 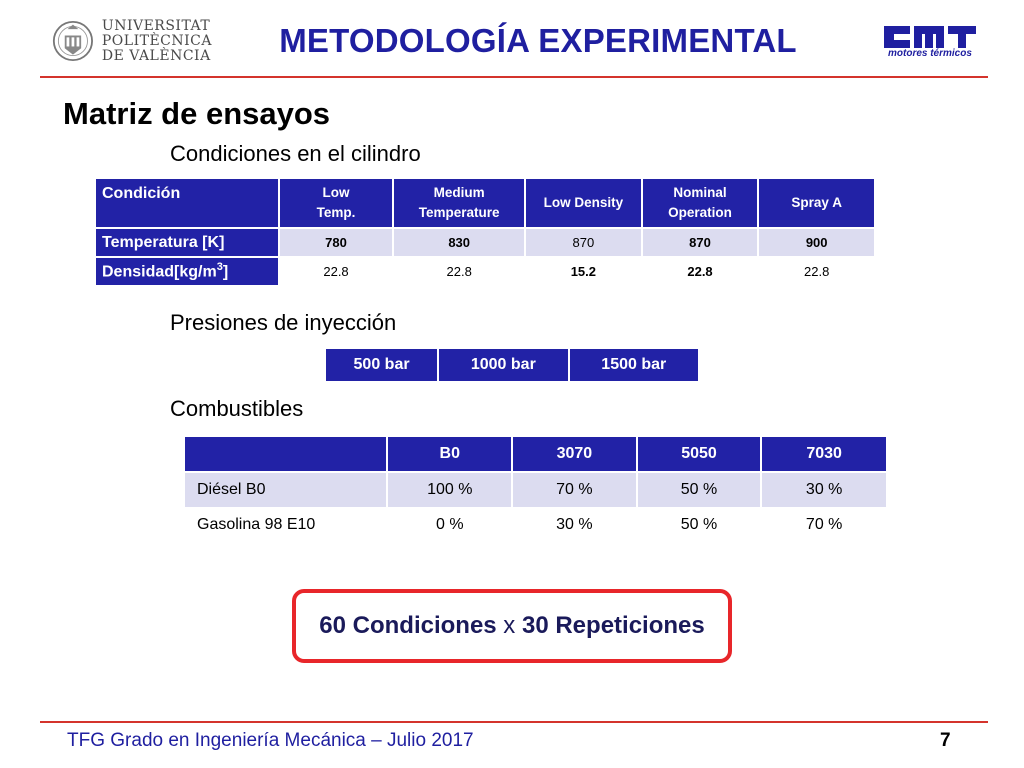 What do you see at coordinates (187, 271) in the screenshot?
I see `density-label: Densidad[kg/m3]` at bounding box center [187, 271].